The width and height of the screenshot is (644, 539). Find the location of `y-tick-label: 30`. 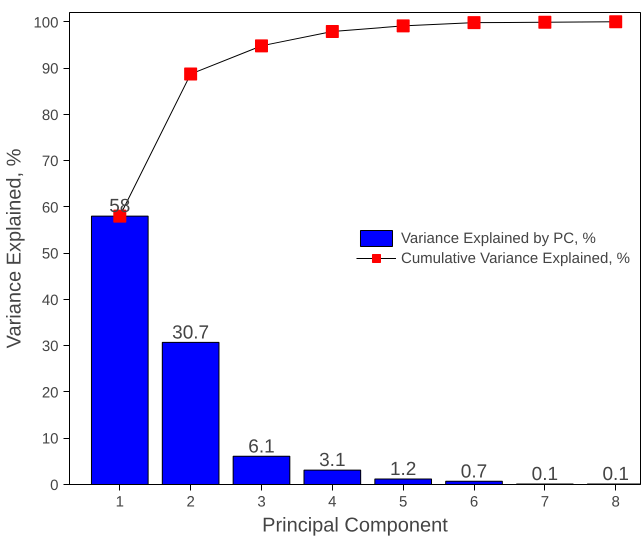

y-tick-label: 30 is located at coordinates (50, 347).